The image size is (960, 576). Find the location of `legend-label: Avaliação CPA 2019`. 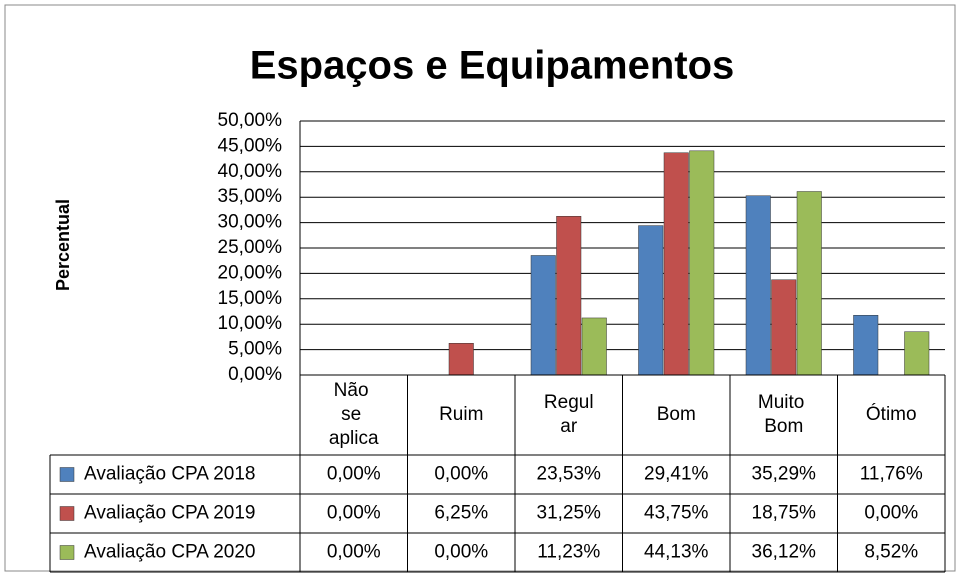

legend-label: Avaliação CPA 2019 is located at coordinates (169, 513).